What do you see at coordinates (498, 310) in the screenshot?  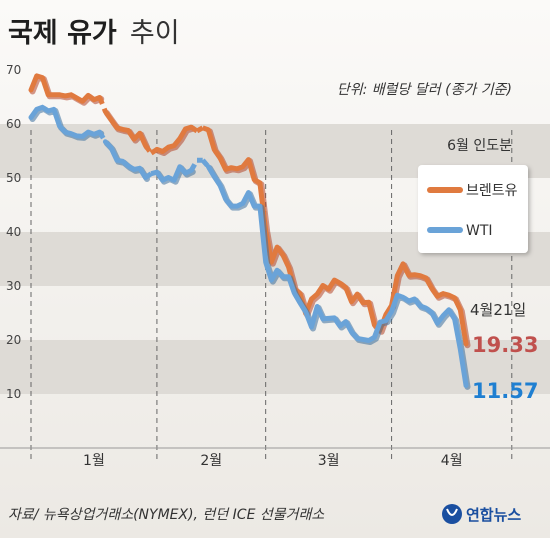 I see `end-date-label: 4월21일` at bounding box center [498, 310].